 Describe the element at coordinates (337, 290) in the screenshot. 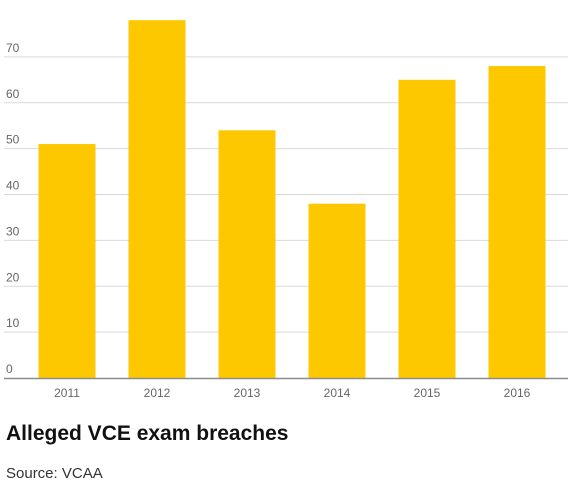

I see `bar-2014` at that location.